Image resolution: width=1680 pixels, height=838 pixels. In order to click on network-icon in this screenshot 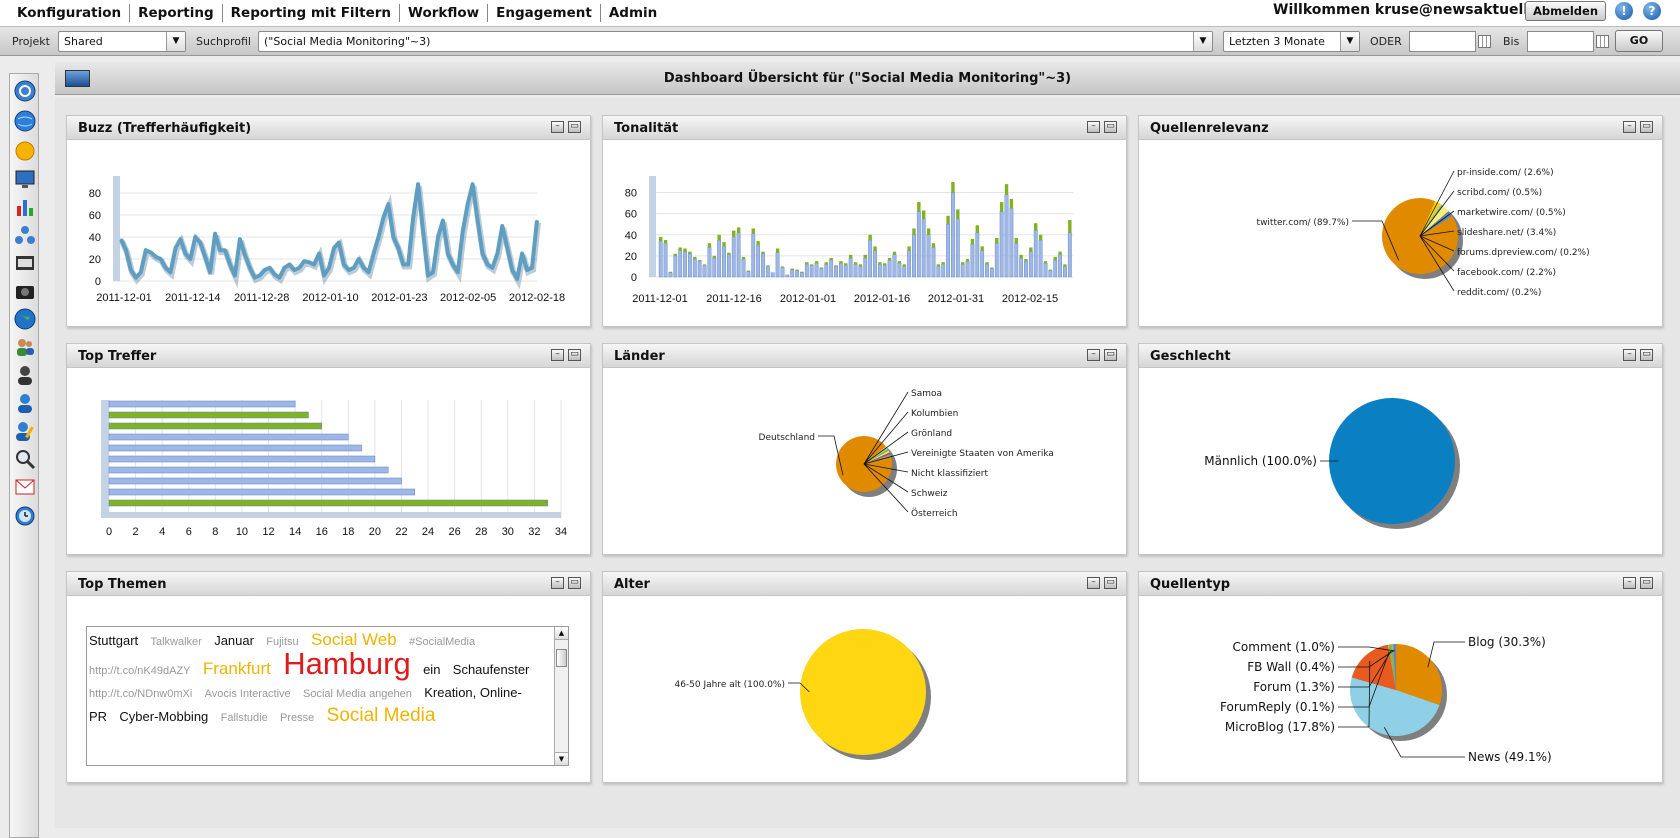, I will do `click(25, 235)`.